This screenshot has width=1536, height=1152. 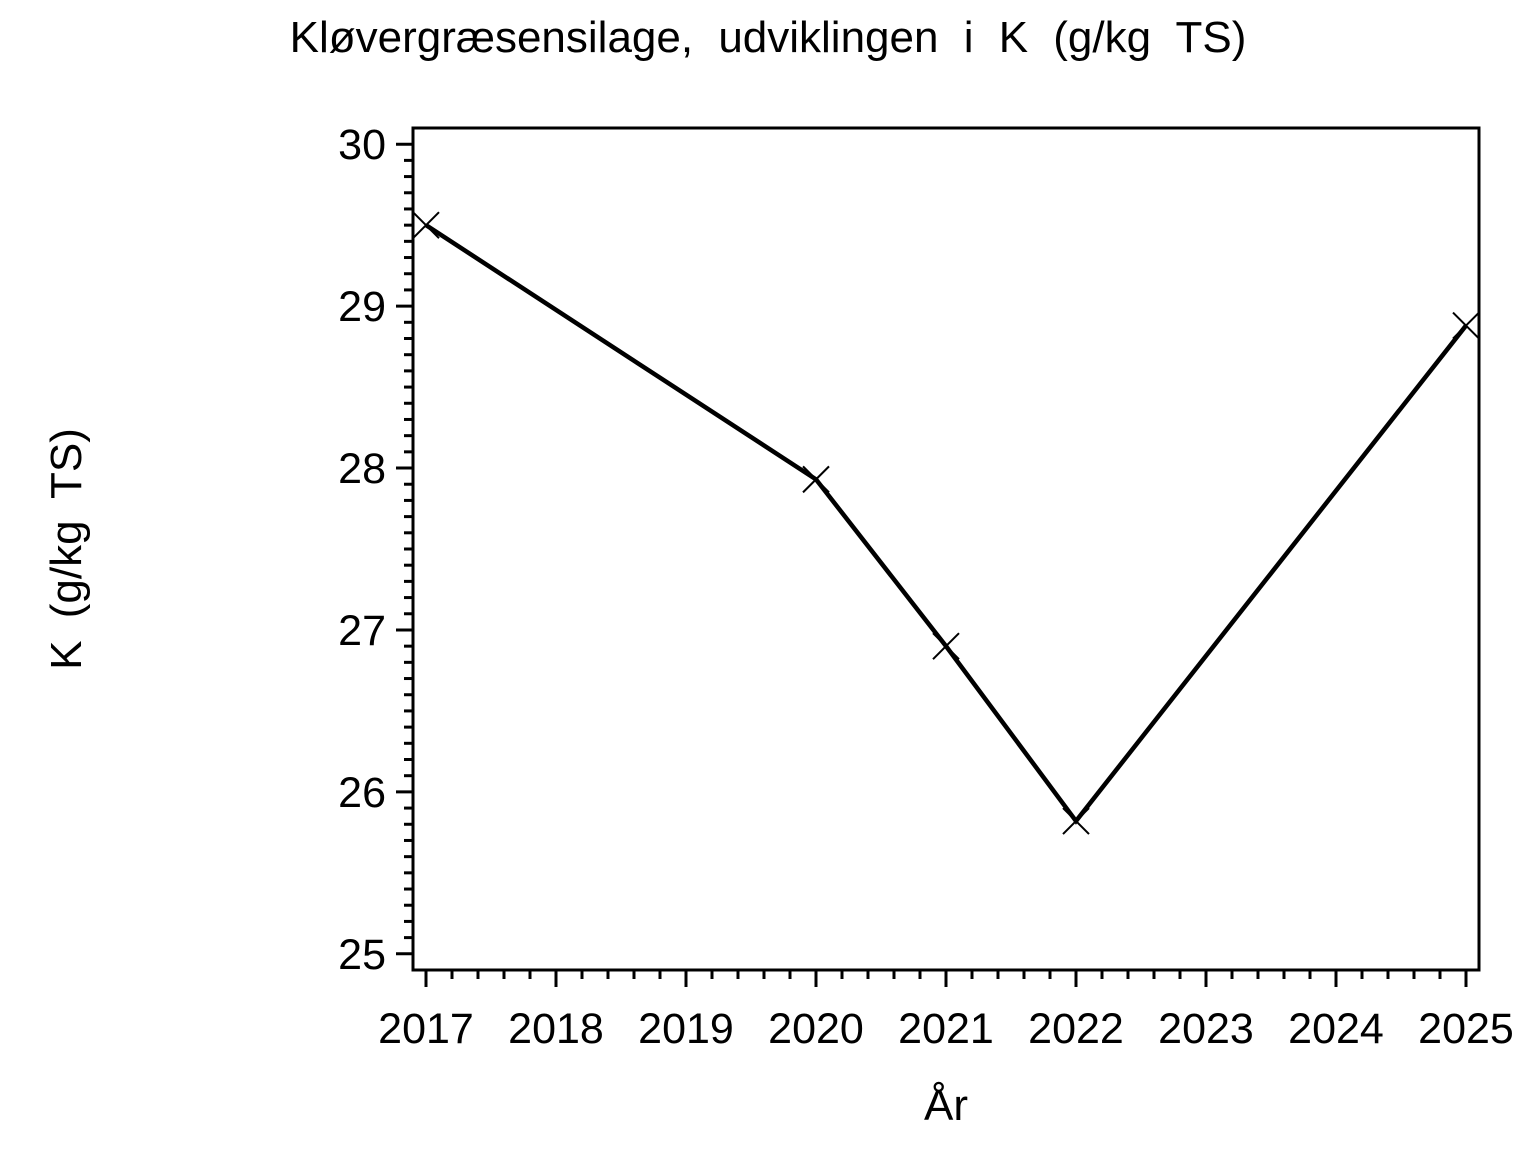 What do you see at coordinates (1336, 1029) in the screenshot?
I see `x-axis-tick-label: 2024` at bounding box center [1336, 1029].